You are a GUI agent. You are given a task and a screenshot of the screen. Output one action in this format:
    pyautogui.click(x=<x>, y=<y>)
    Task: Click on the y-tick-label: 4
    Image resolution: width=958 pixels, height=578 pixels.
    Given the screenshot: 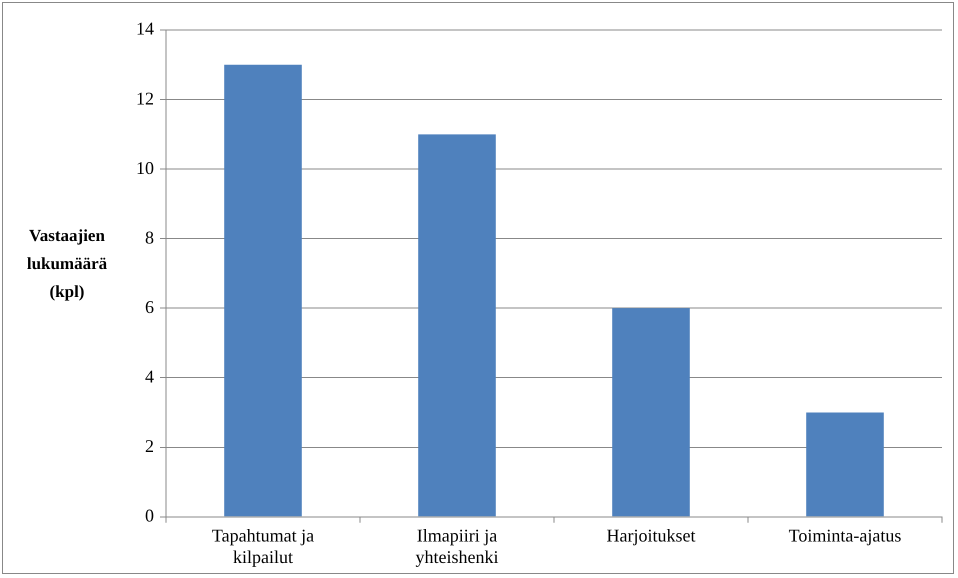 What is the action you would take?
    pyautogui.click(x=149, y=376)
    